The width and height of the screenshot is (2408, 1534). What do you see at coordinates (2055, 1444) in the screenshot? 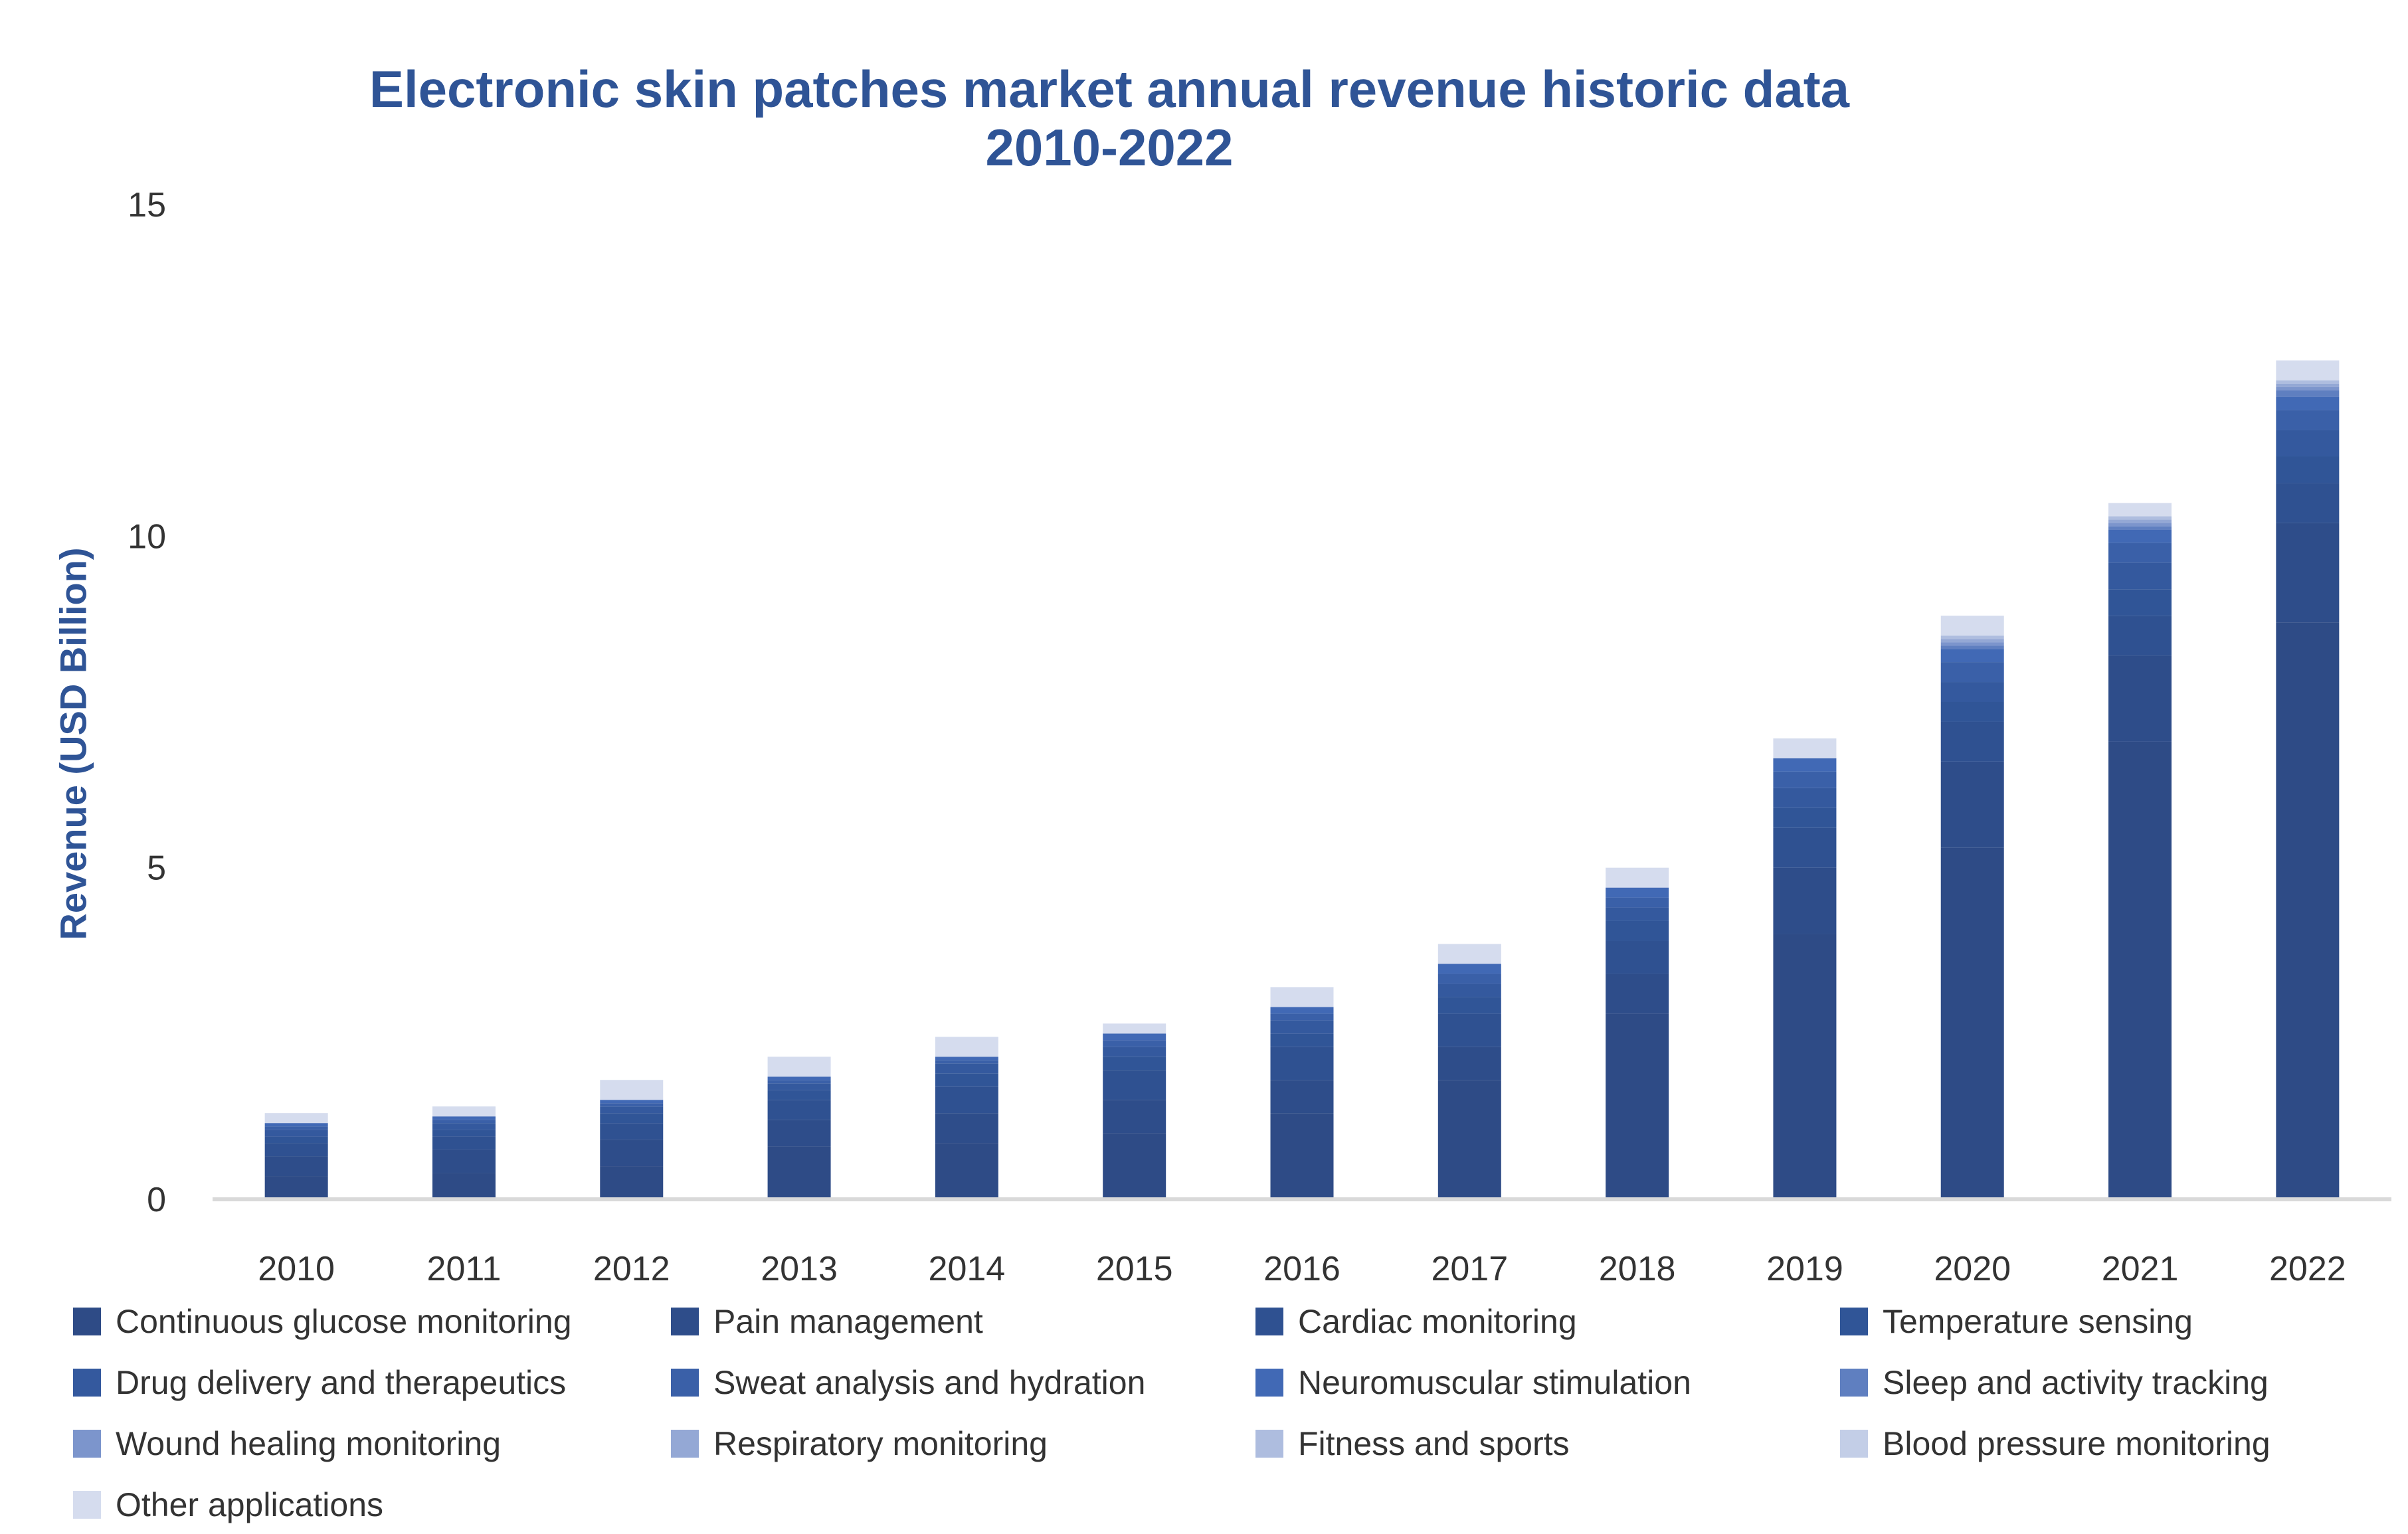
I see `legend-item: Blood pressure monitoring` at bounding box center [2055, 1444].